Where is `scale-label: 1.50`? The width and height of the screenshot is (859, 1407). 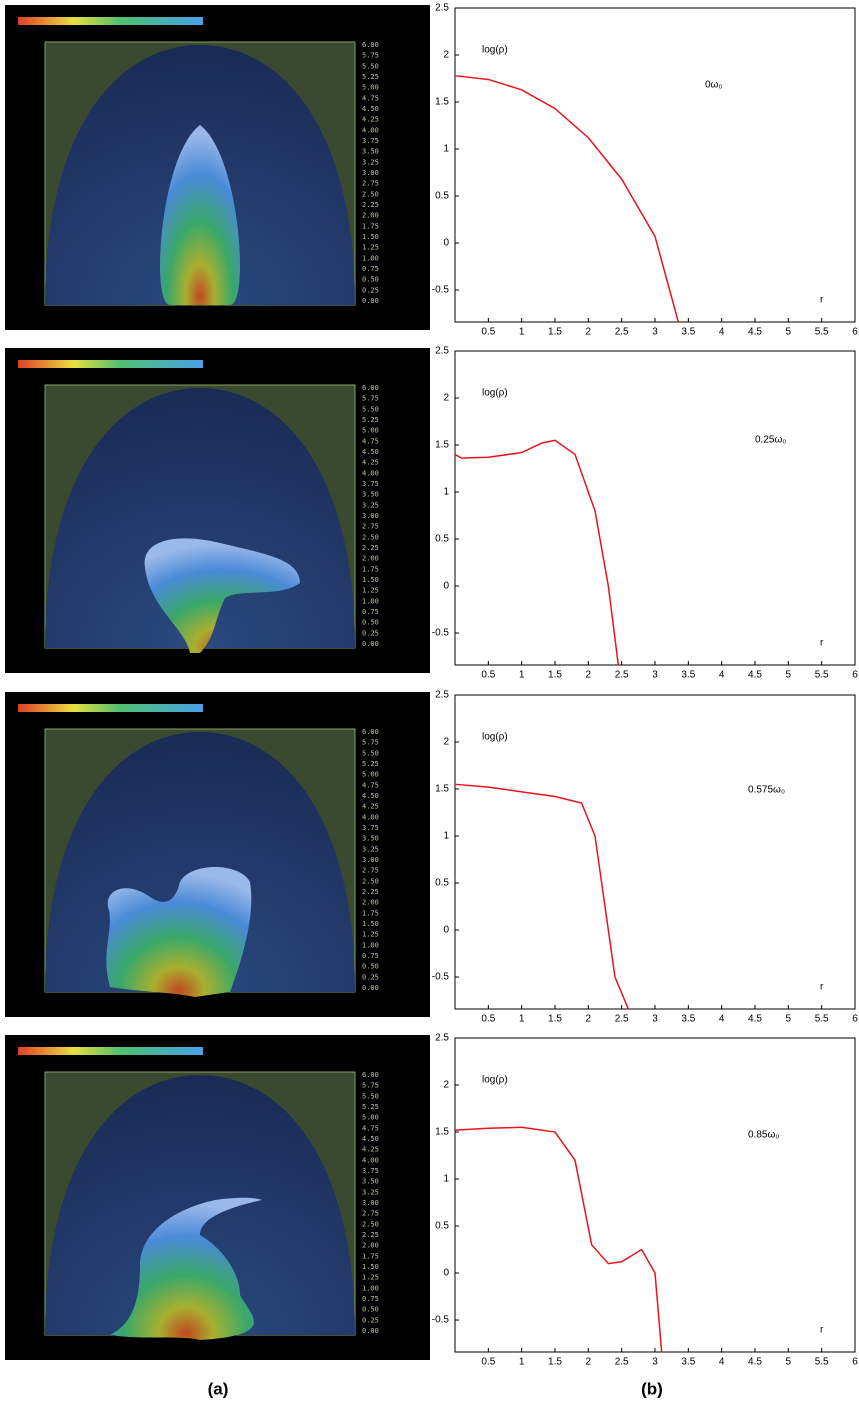 scale-label: 1.50 is located at coordinates (370, 1267).